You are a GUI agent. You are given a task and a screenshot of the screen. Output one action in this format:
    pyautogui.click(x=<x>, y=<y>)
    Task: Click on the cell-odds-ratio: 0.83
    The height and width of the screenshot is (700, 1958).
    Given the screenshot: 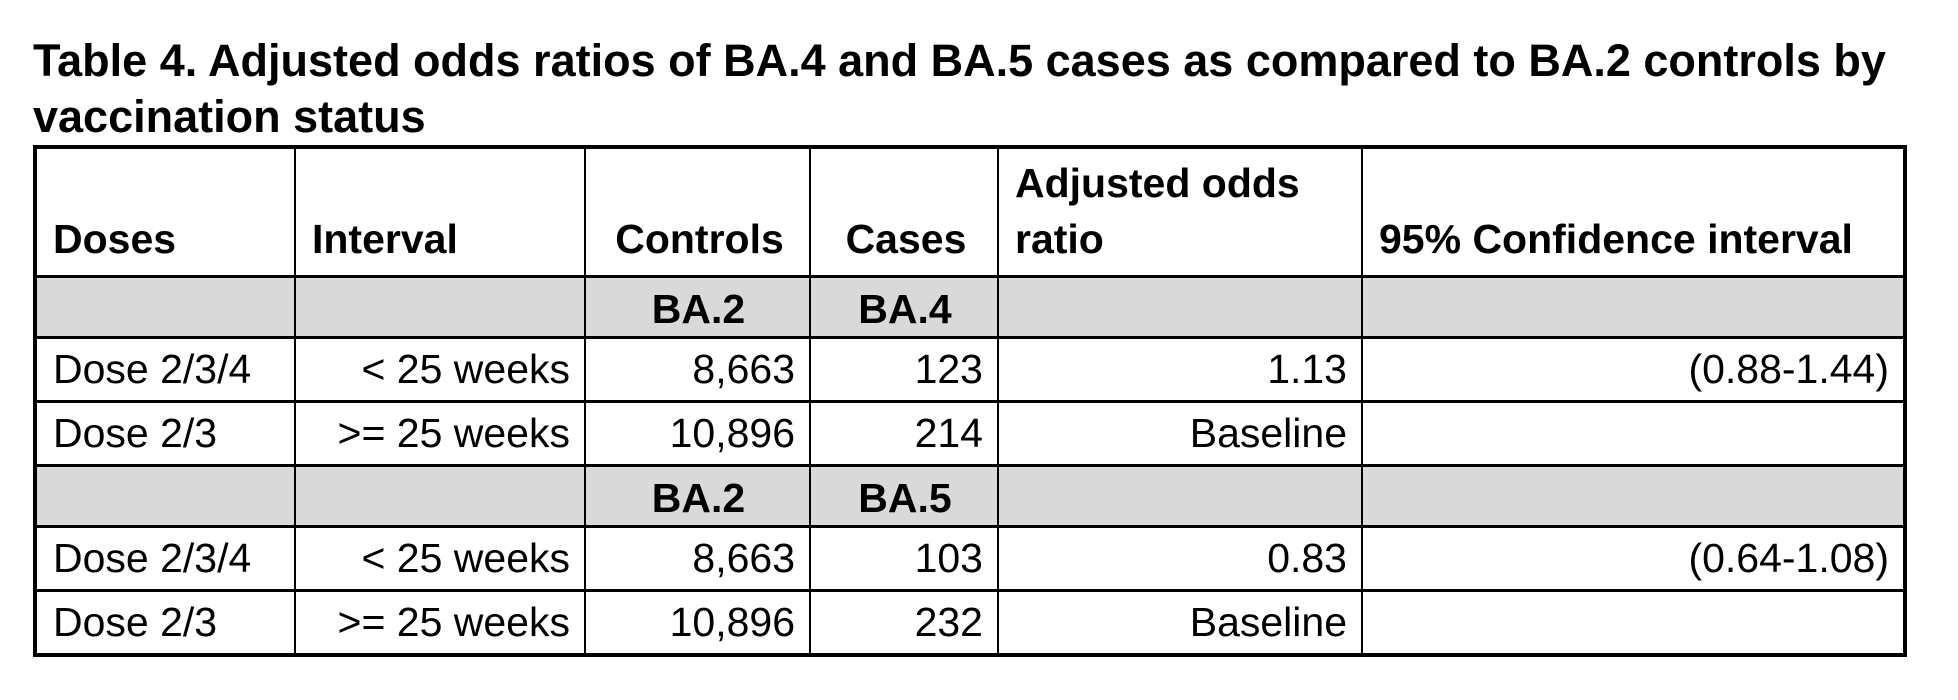 What is the action you would take?
    pyautogui.click(x=1180, y=558)
    